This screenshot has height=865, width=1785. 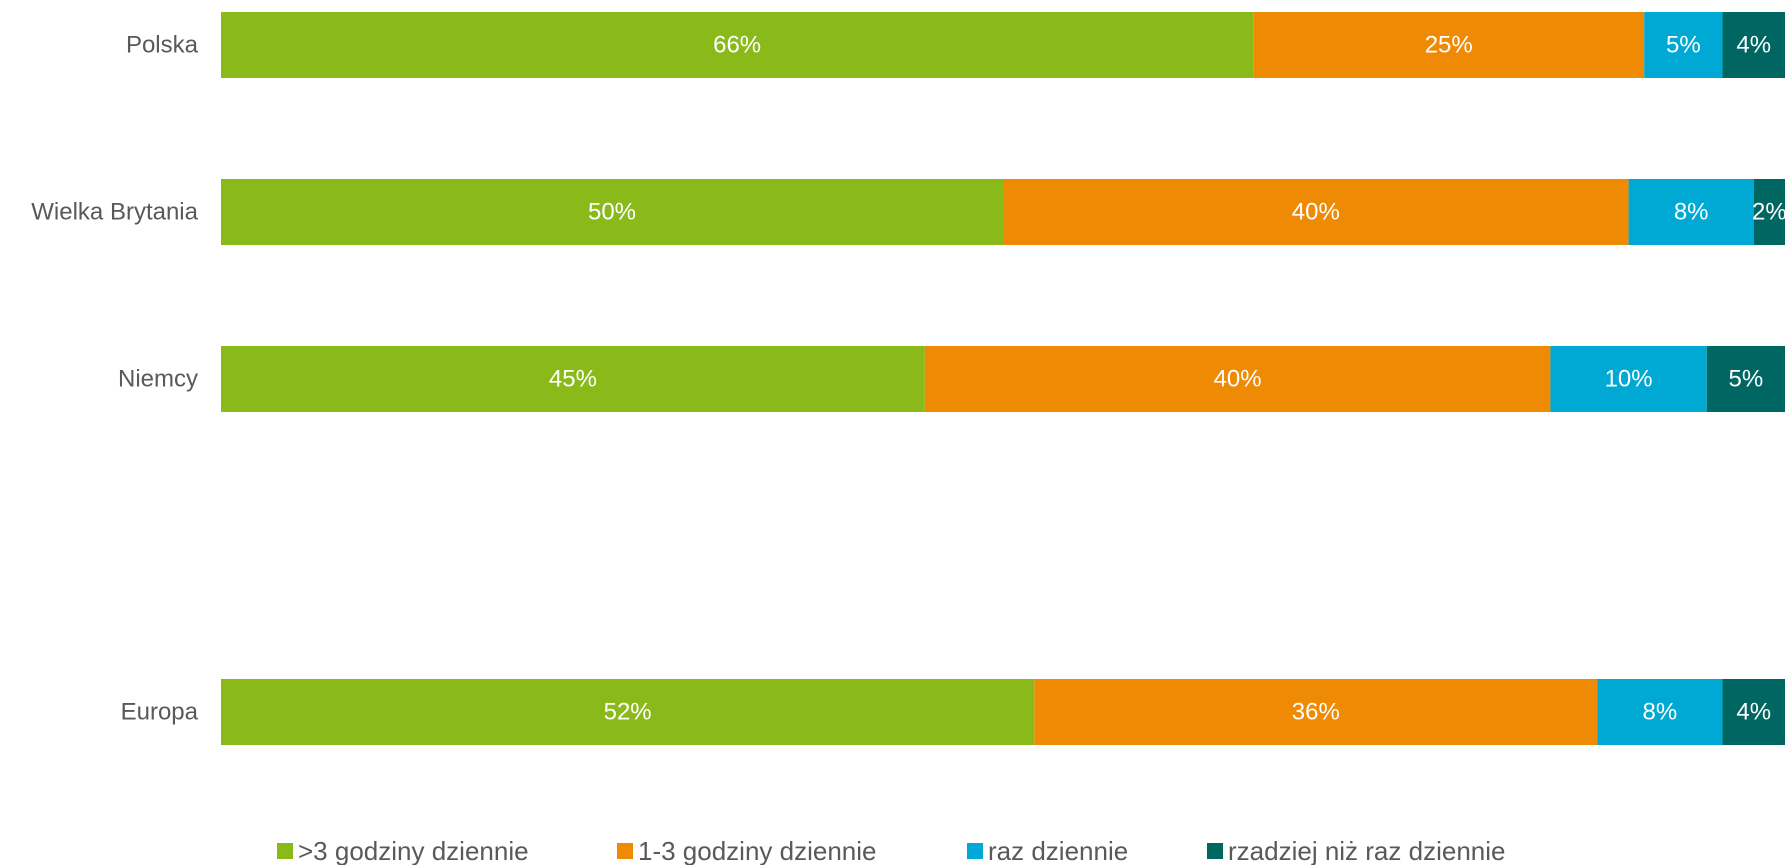 What do you see at coordinates (413, 850) in the screenshot?
I see `legend-label-1: >3 godziny dziennie` at bounding box center [413, 850].